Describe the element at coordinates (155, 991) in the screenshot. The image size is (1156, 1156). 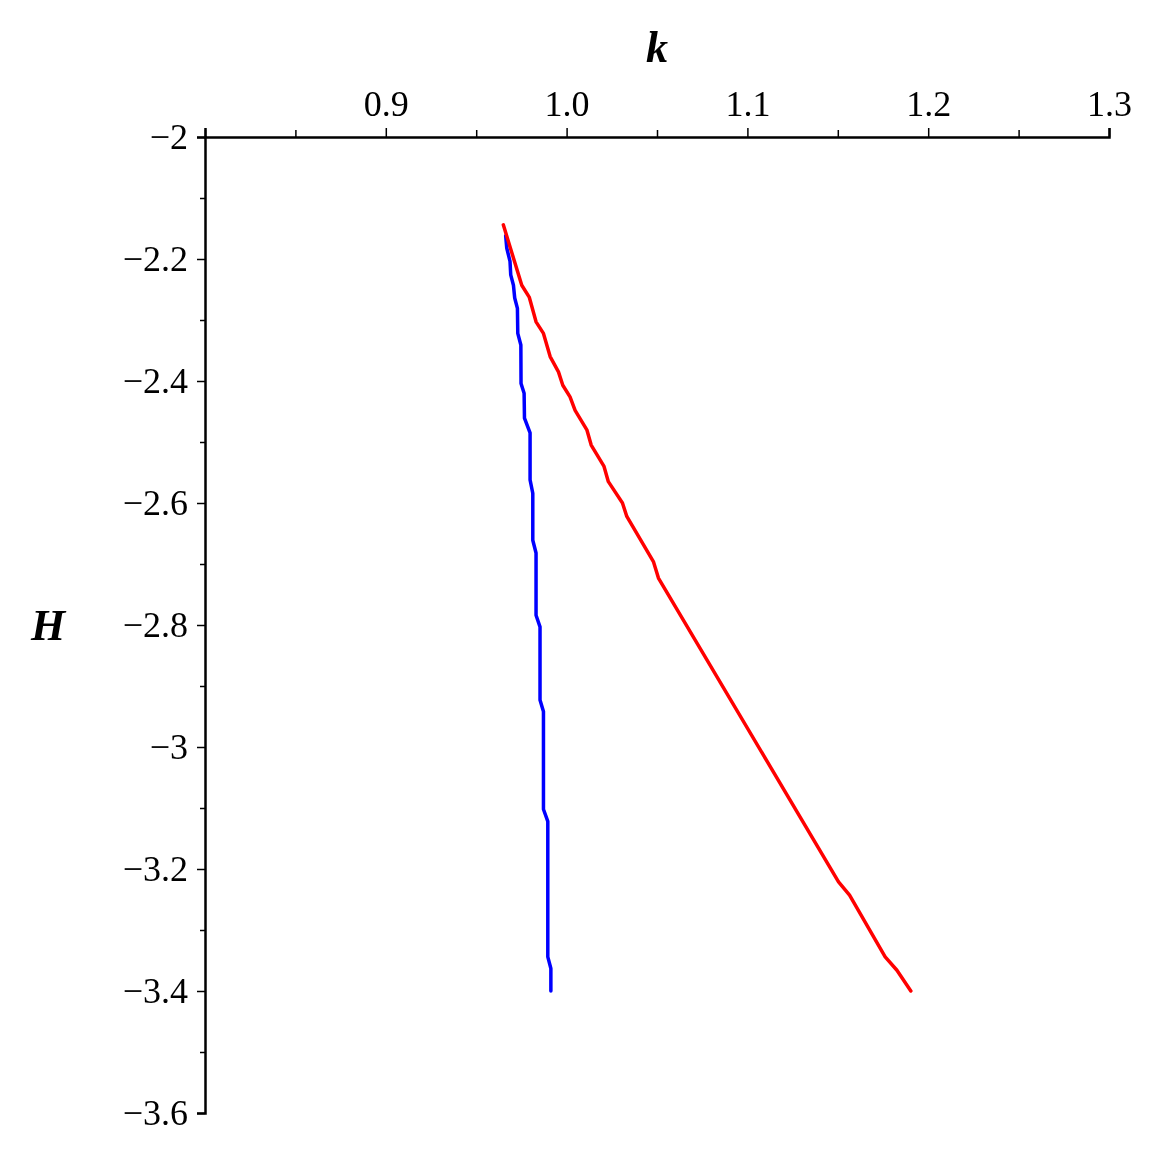
I see `y-tick-label: −3.4` at that location.